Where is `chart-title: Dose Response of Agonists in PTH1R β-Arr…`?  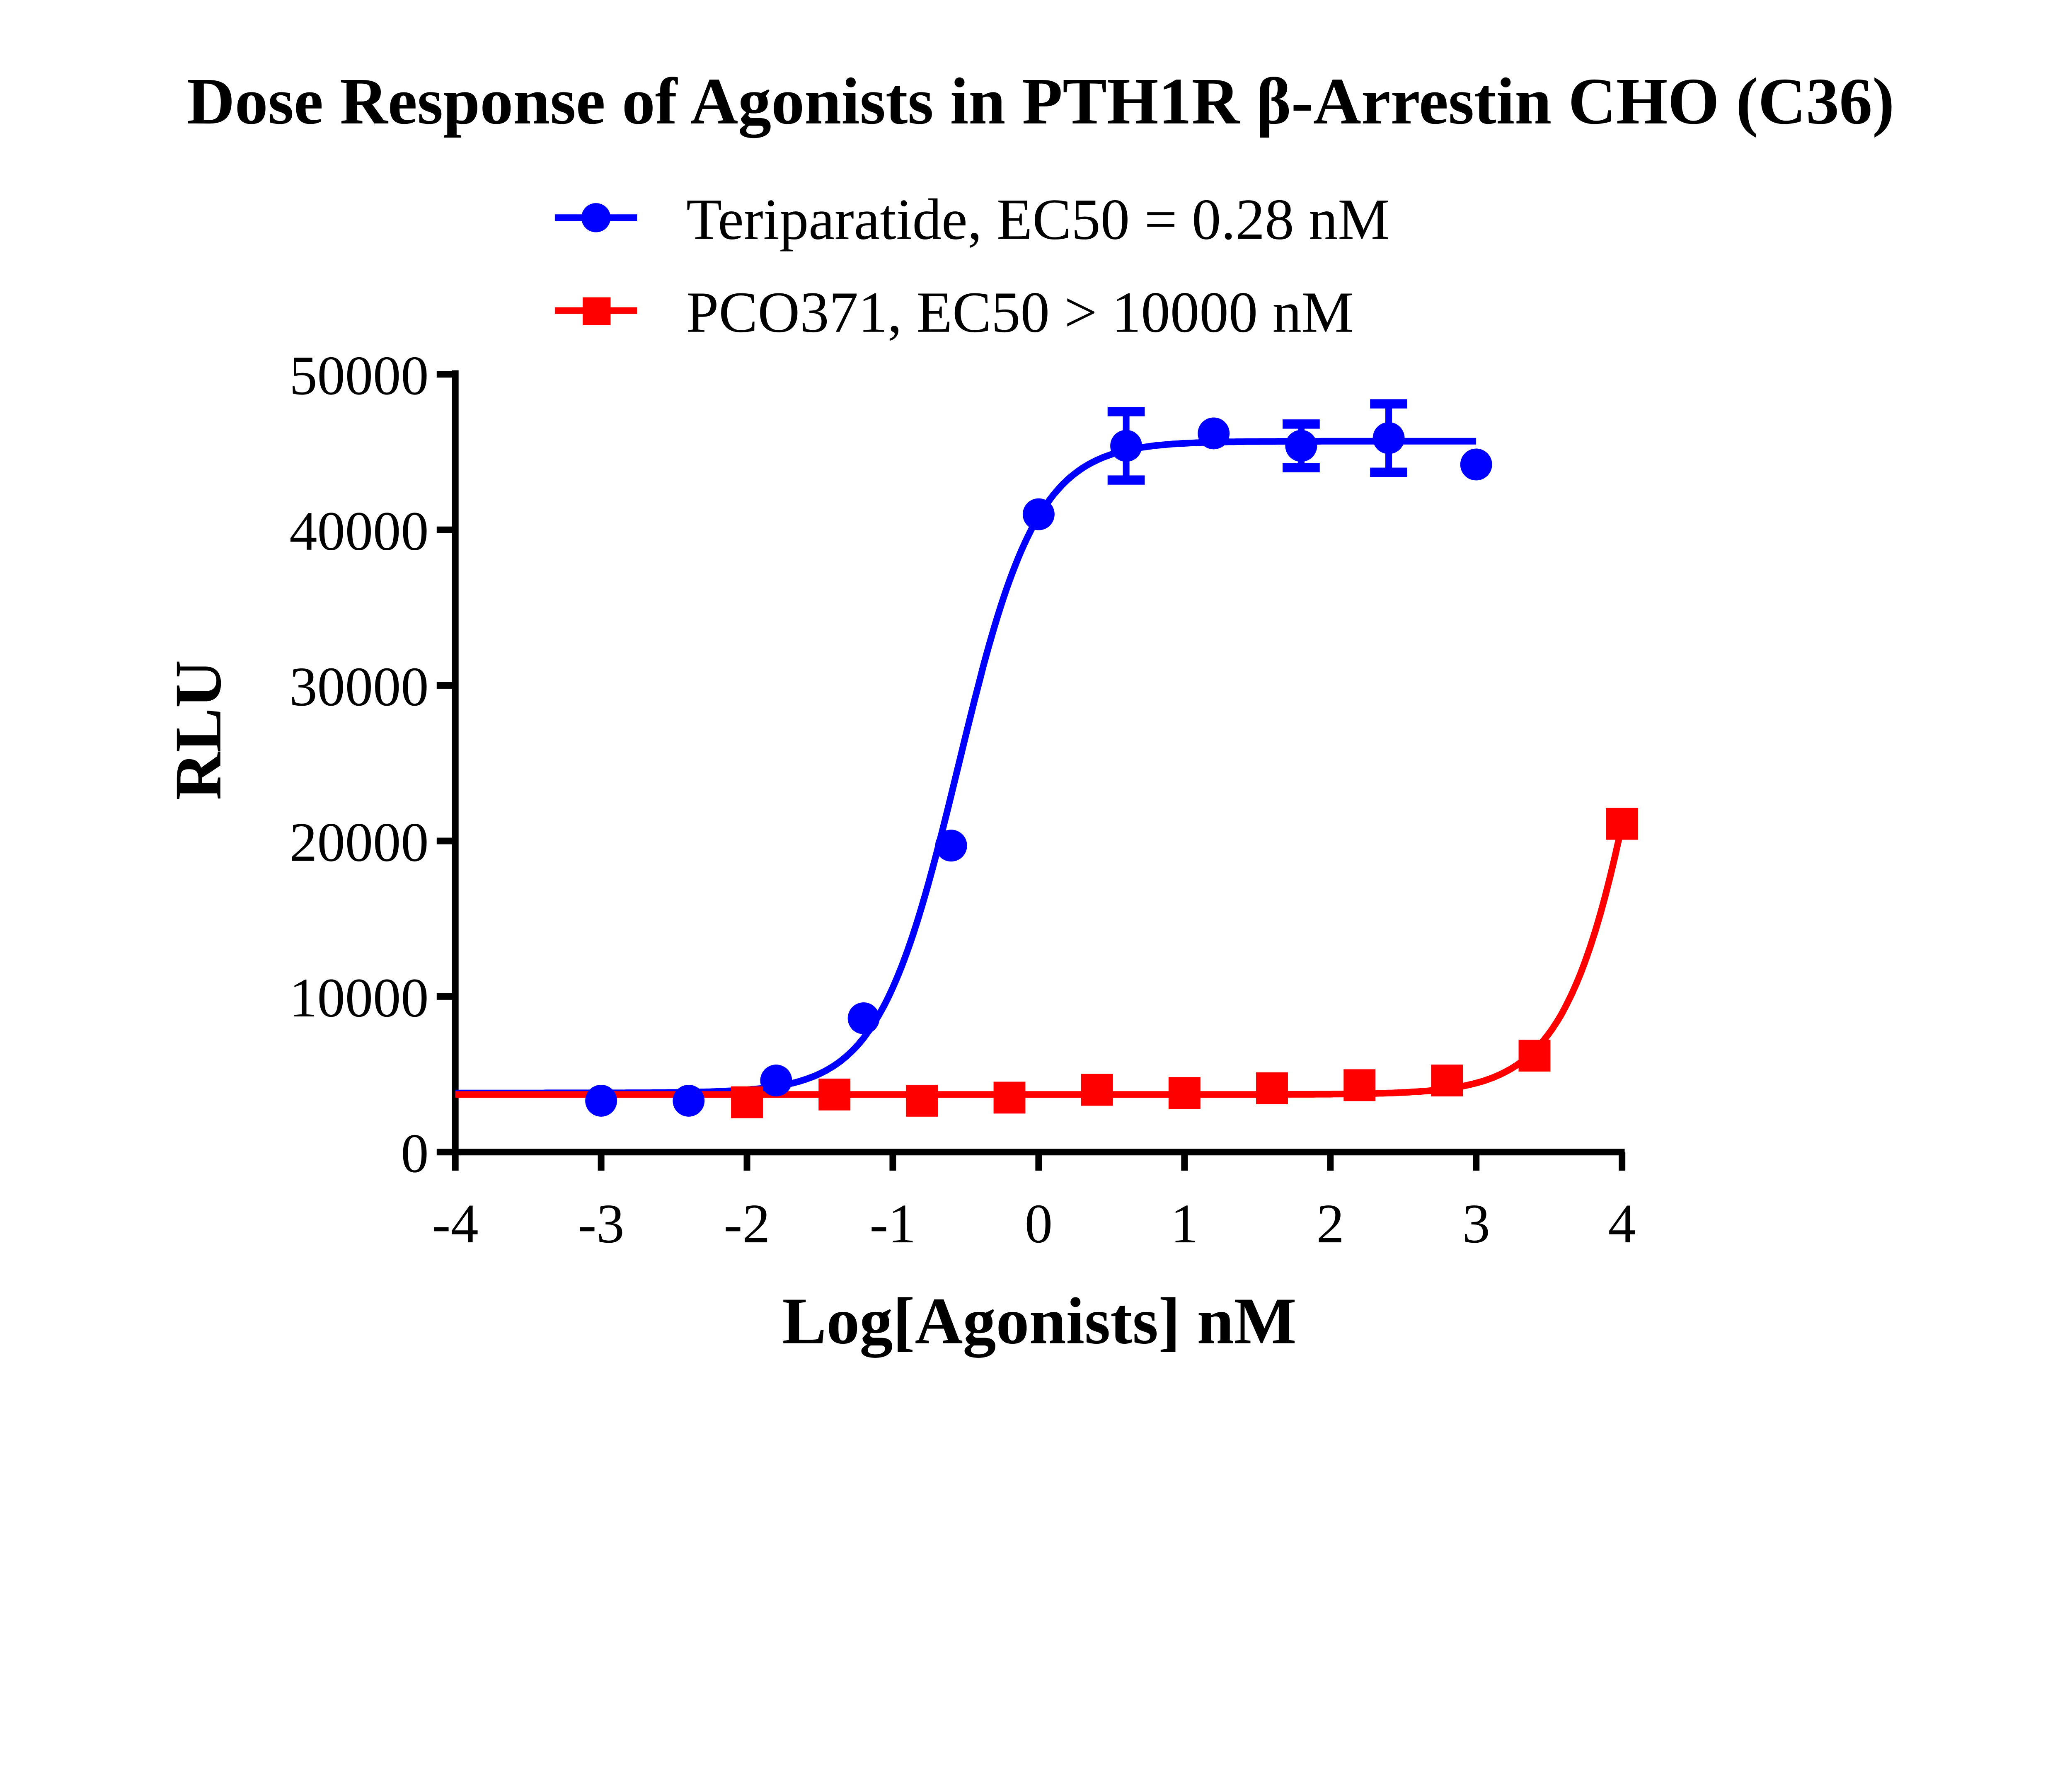
chart-title: Dose Response of Agonists in PTH1R β-Arr… is located at coordinates (1041, 101).